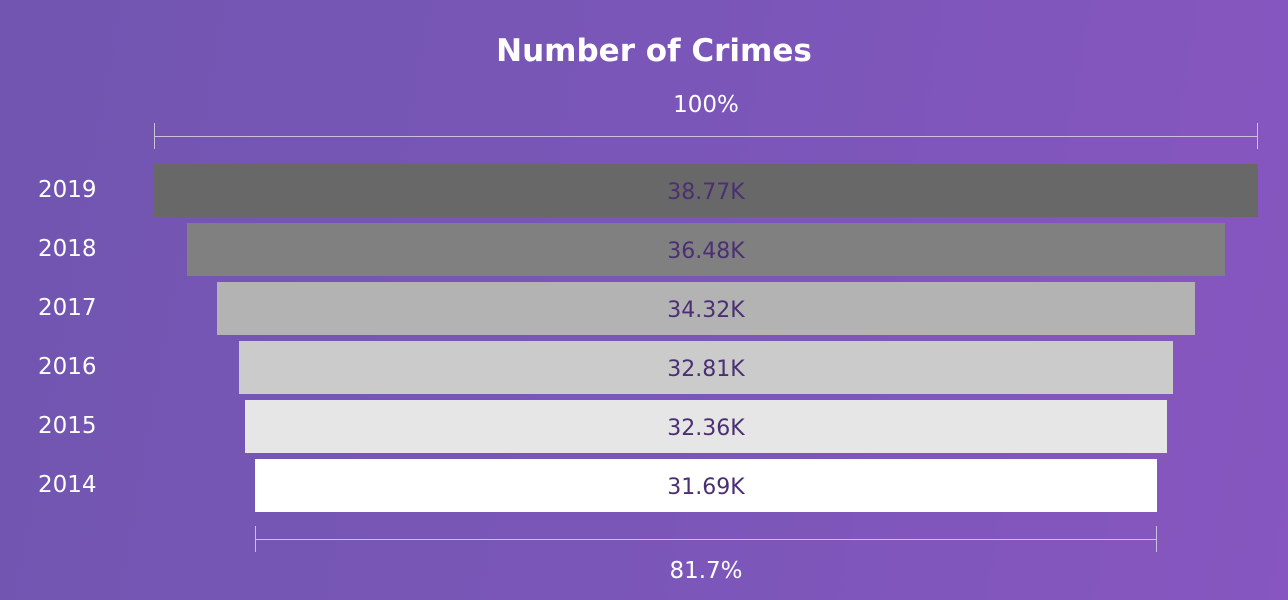 The image size is (1288, 600). What do you see at coordinates (654, 51) in the screenshot?
I see `chart-title: Number of Crimes` at bounding box center [654, 51].